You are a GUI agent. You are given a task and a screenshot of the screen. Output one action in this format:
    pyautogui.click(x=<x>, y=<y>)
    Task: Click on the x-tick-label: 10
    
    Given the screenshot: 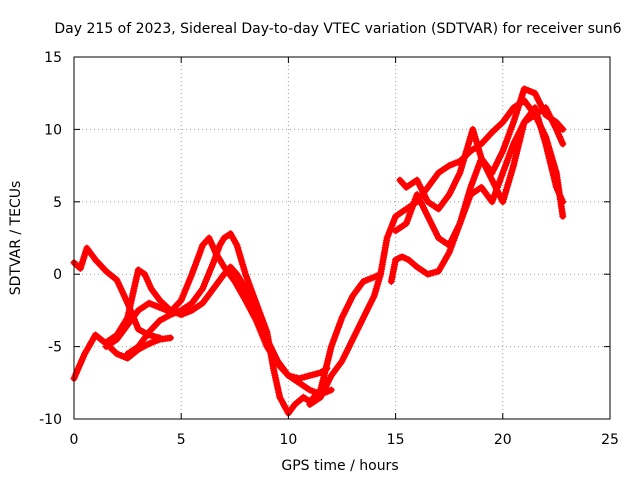 What is the action you would take?
    pyautogui.click(x=288, y=440)
    